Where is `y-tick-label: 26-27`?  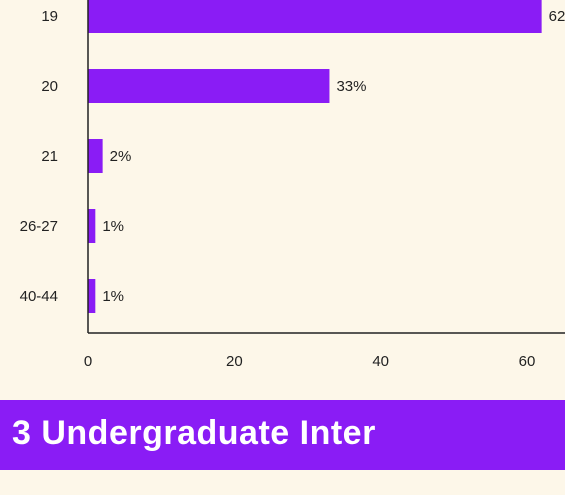
y-tick-label: 26-27 is located at coordinates (39, 226).